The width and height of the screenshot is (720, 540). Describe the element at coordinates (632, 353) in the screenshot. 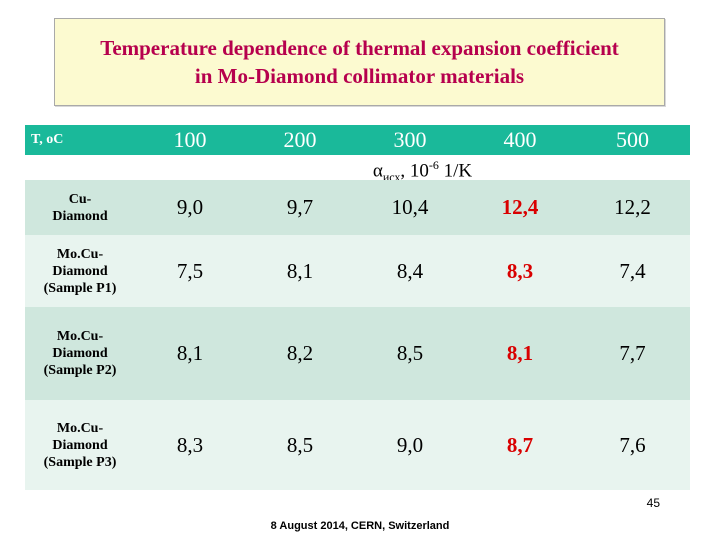

I see `value-sample-p2-500: 7,7` at that location.